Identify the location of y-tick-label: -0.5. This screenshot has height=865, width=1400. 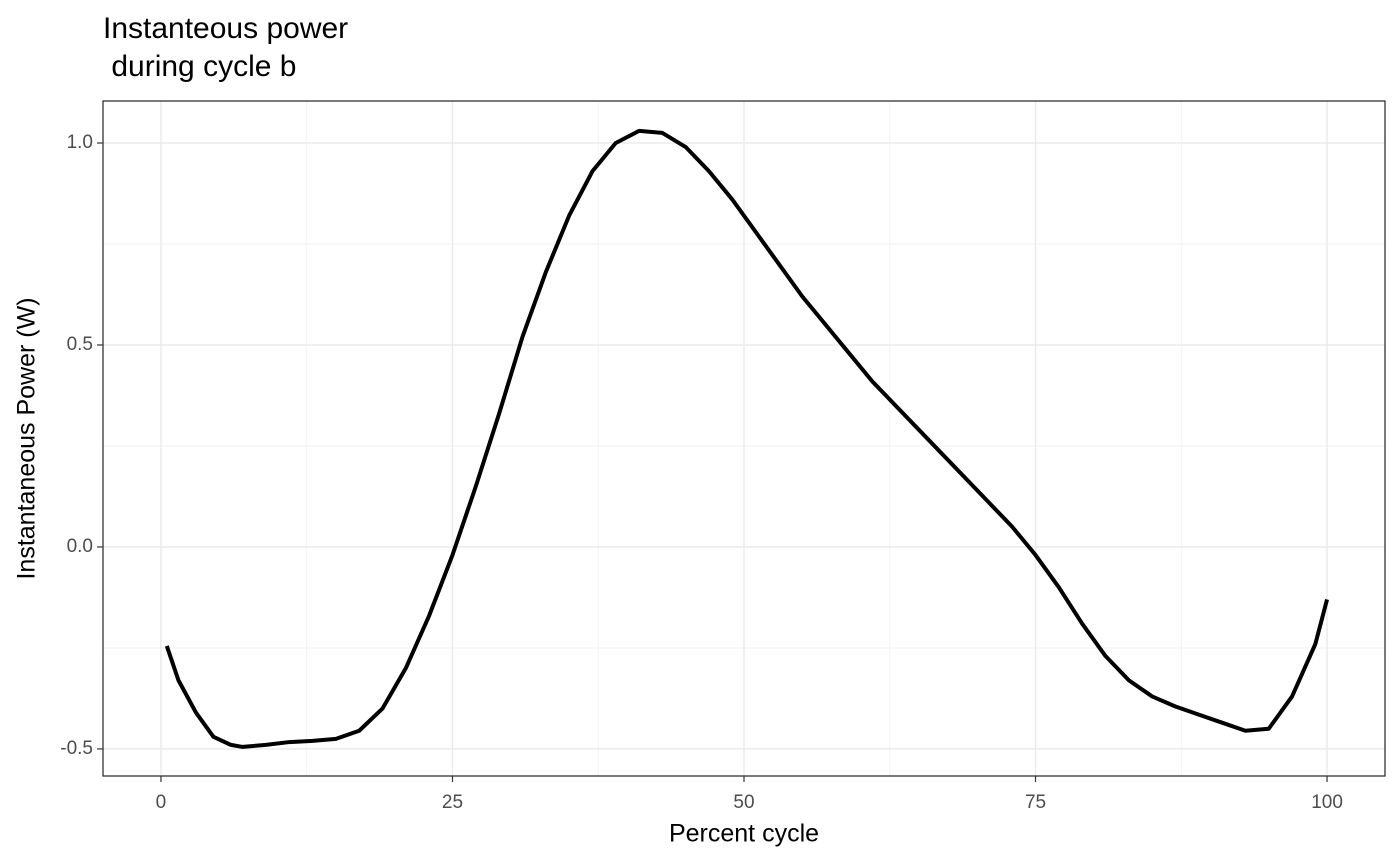
(76, 748).